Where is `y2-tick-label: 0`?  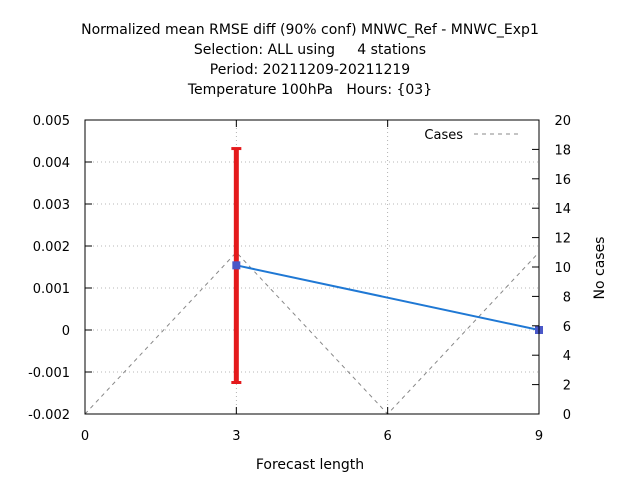 y2-tick-label: 0 is located at coordinates (567, 415).